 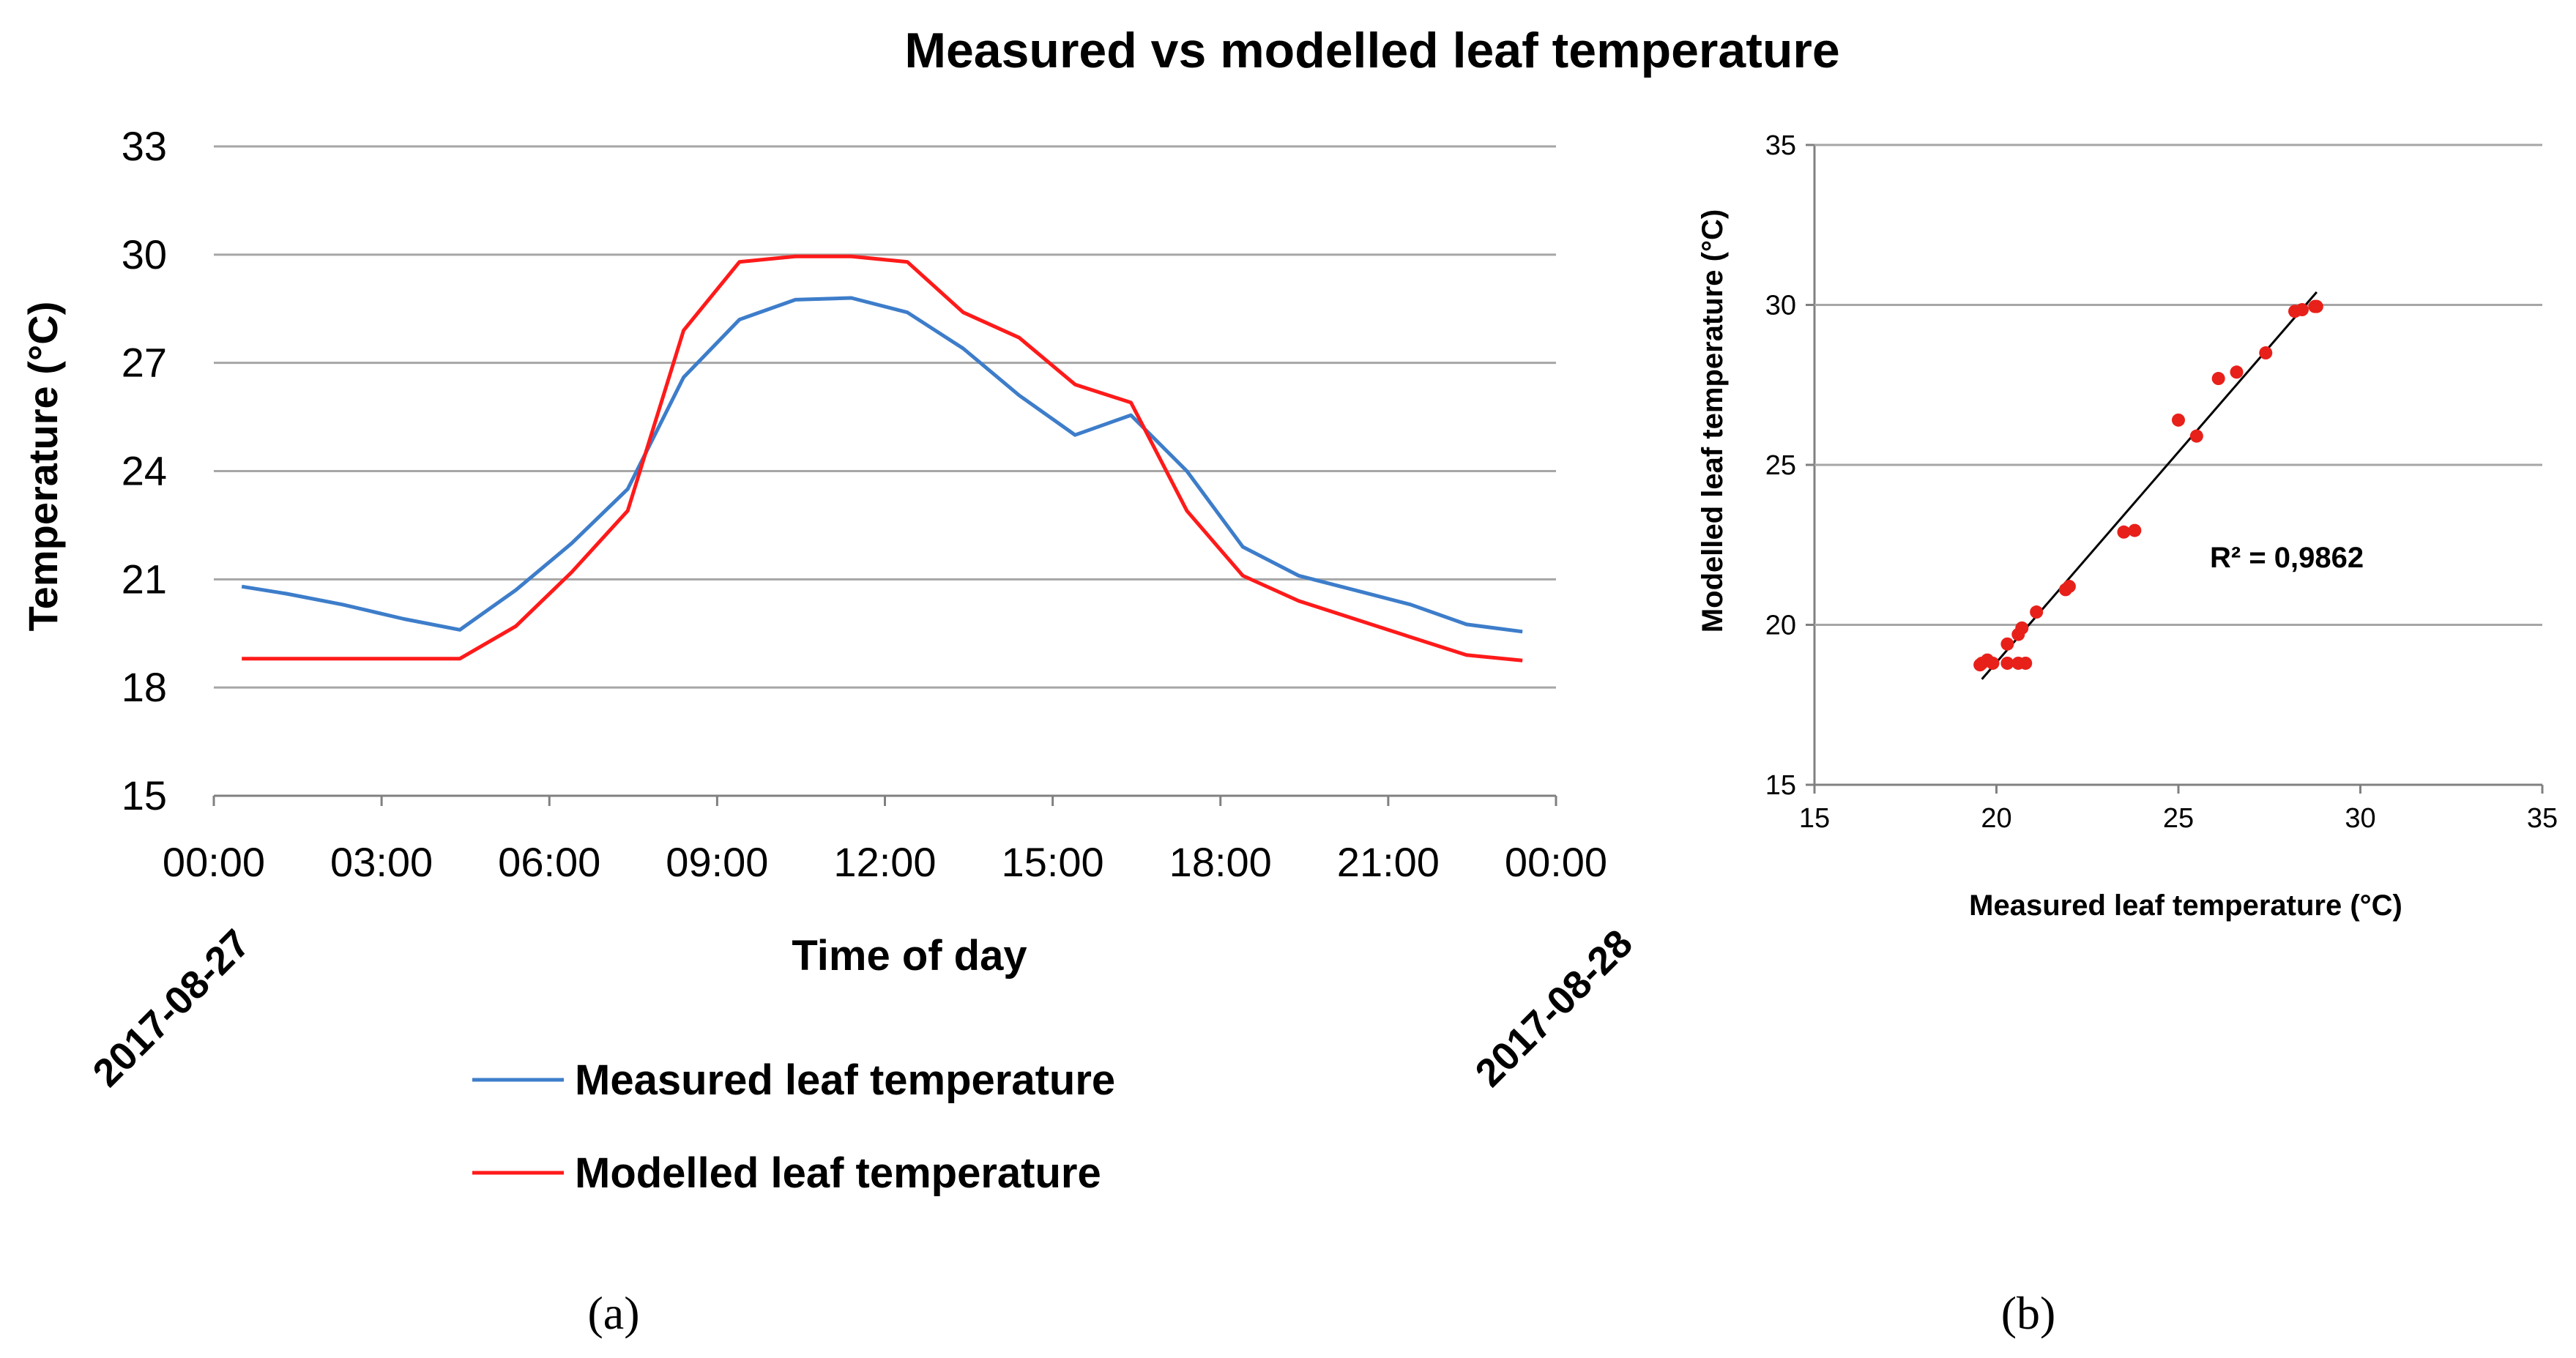 I want to click on scatter-y-tick-label-30: 30, so click(x=1780, y=306).